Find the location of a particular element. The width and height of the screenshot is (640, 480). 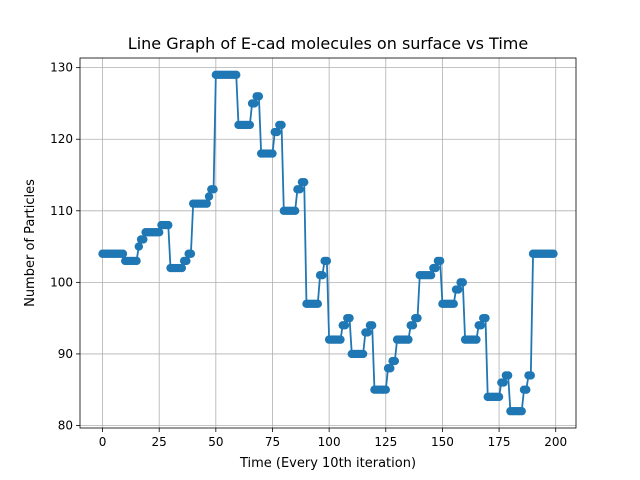

y-tick-label: 110 is located at coordinates (61, 211).